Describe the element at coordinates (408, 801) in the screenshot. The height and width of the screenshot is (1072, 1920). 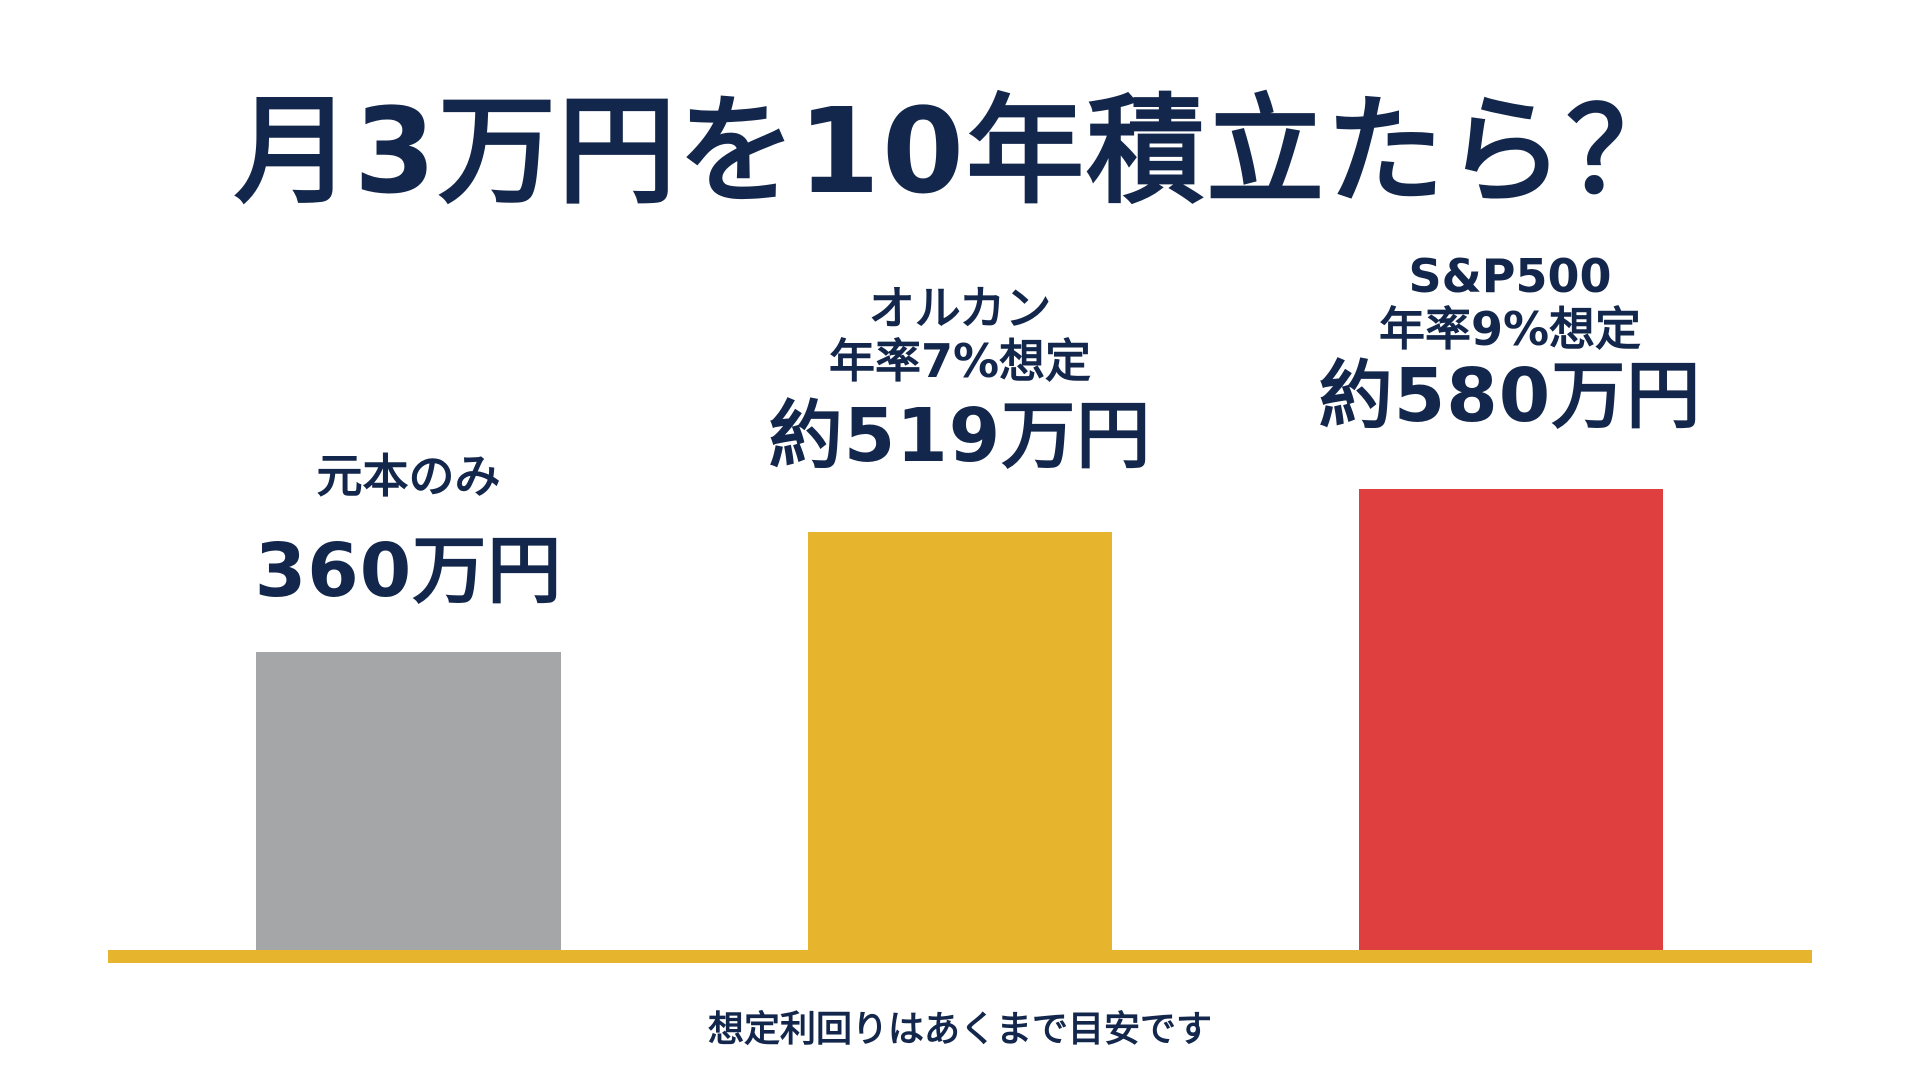
I see `bar-principal` at that location.